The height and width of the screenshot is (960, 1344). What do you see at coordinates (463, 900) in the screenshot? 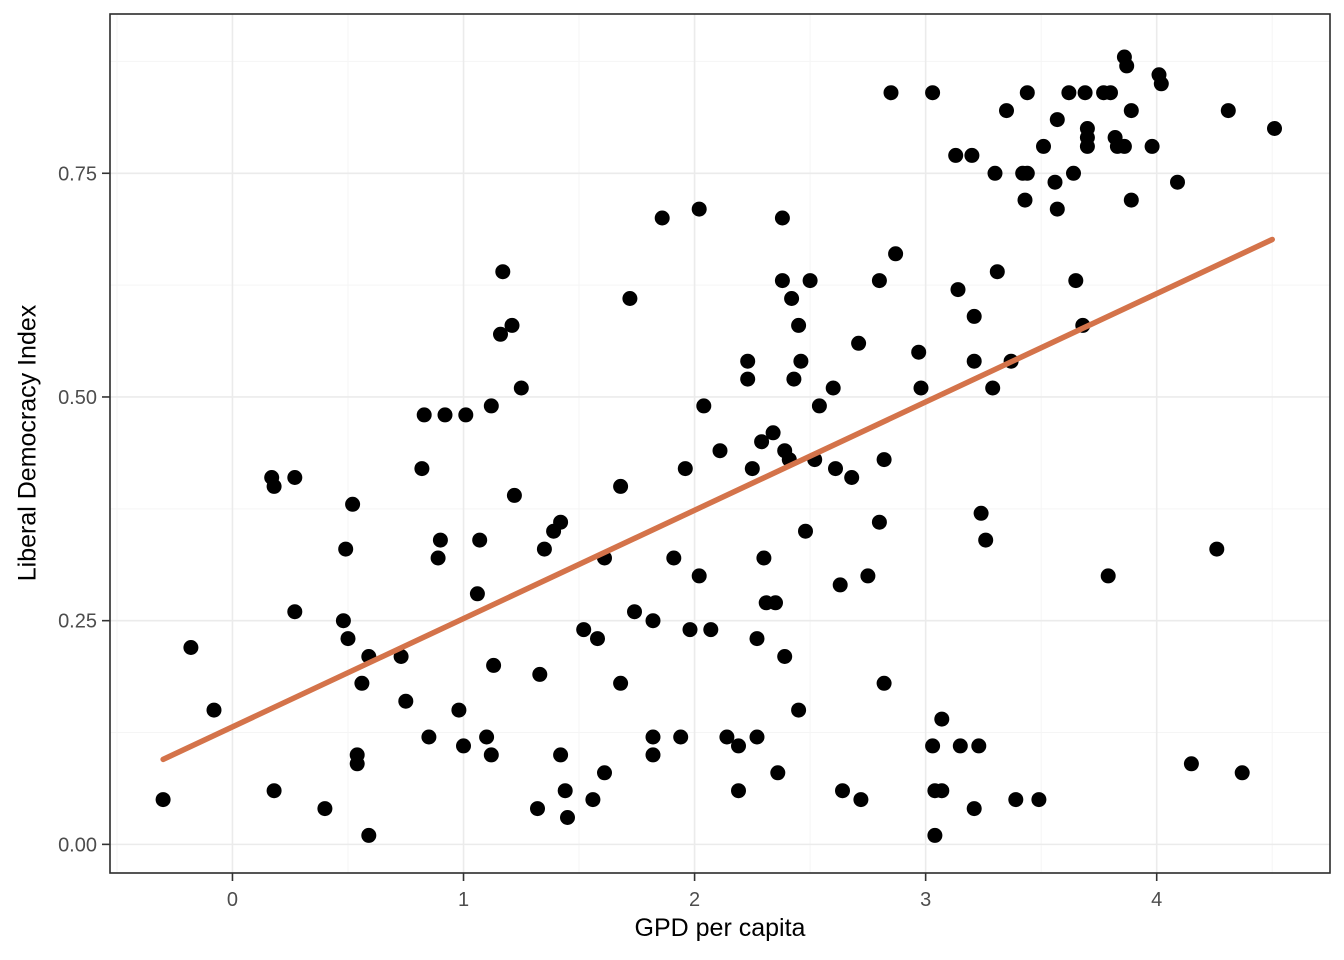
I see `x-tick-label: 1` at bounding box center [463, 900].